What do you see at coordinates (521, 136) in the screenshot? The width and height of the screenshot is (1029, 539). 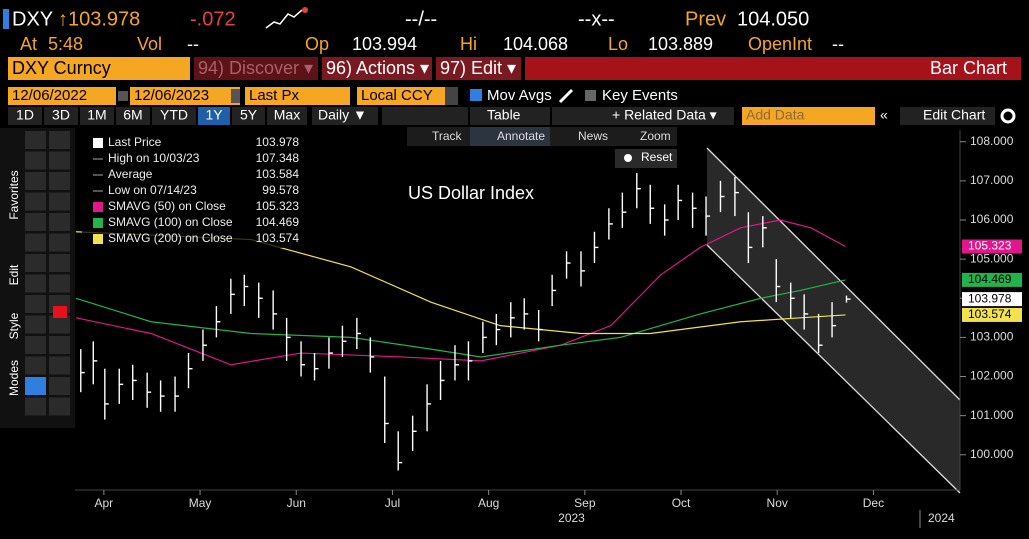 I see `chart-tool: Annotate` at bounding box center [521, 136].